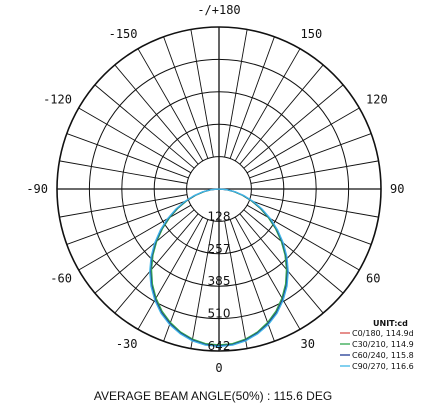  What do you see at coordinates (383, 344) in the screenshot?
I see `legend-entry: C30/210, 114.9` at bounding box center [383, 344].